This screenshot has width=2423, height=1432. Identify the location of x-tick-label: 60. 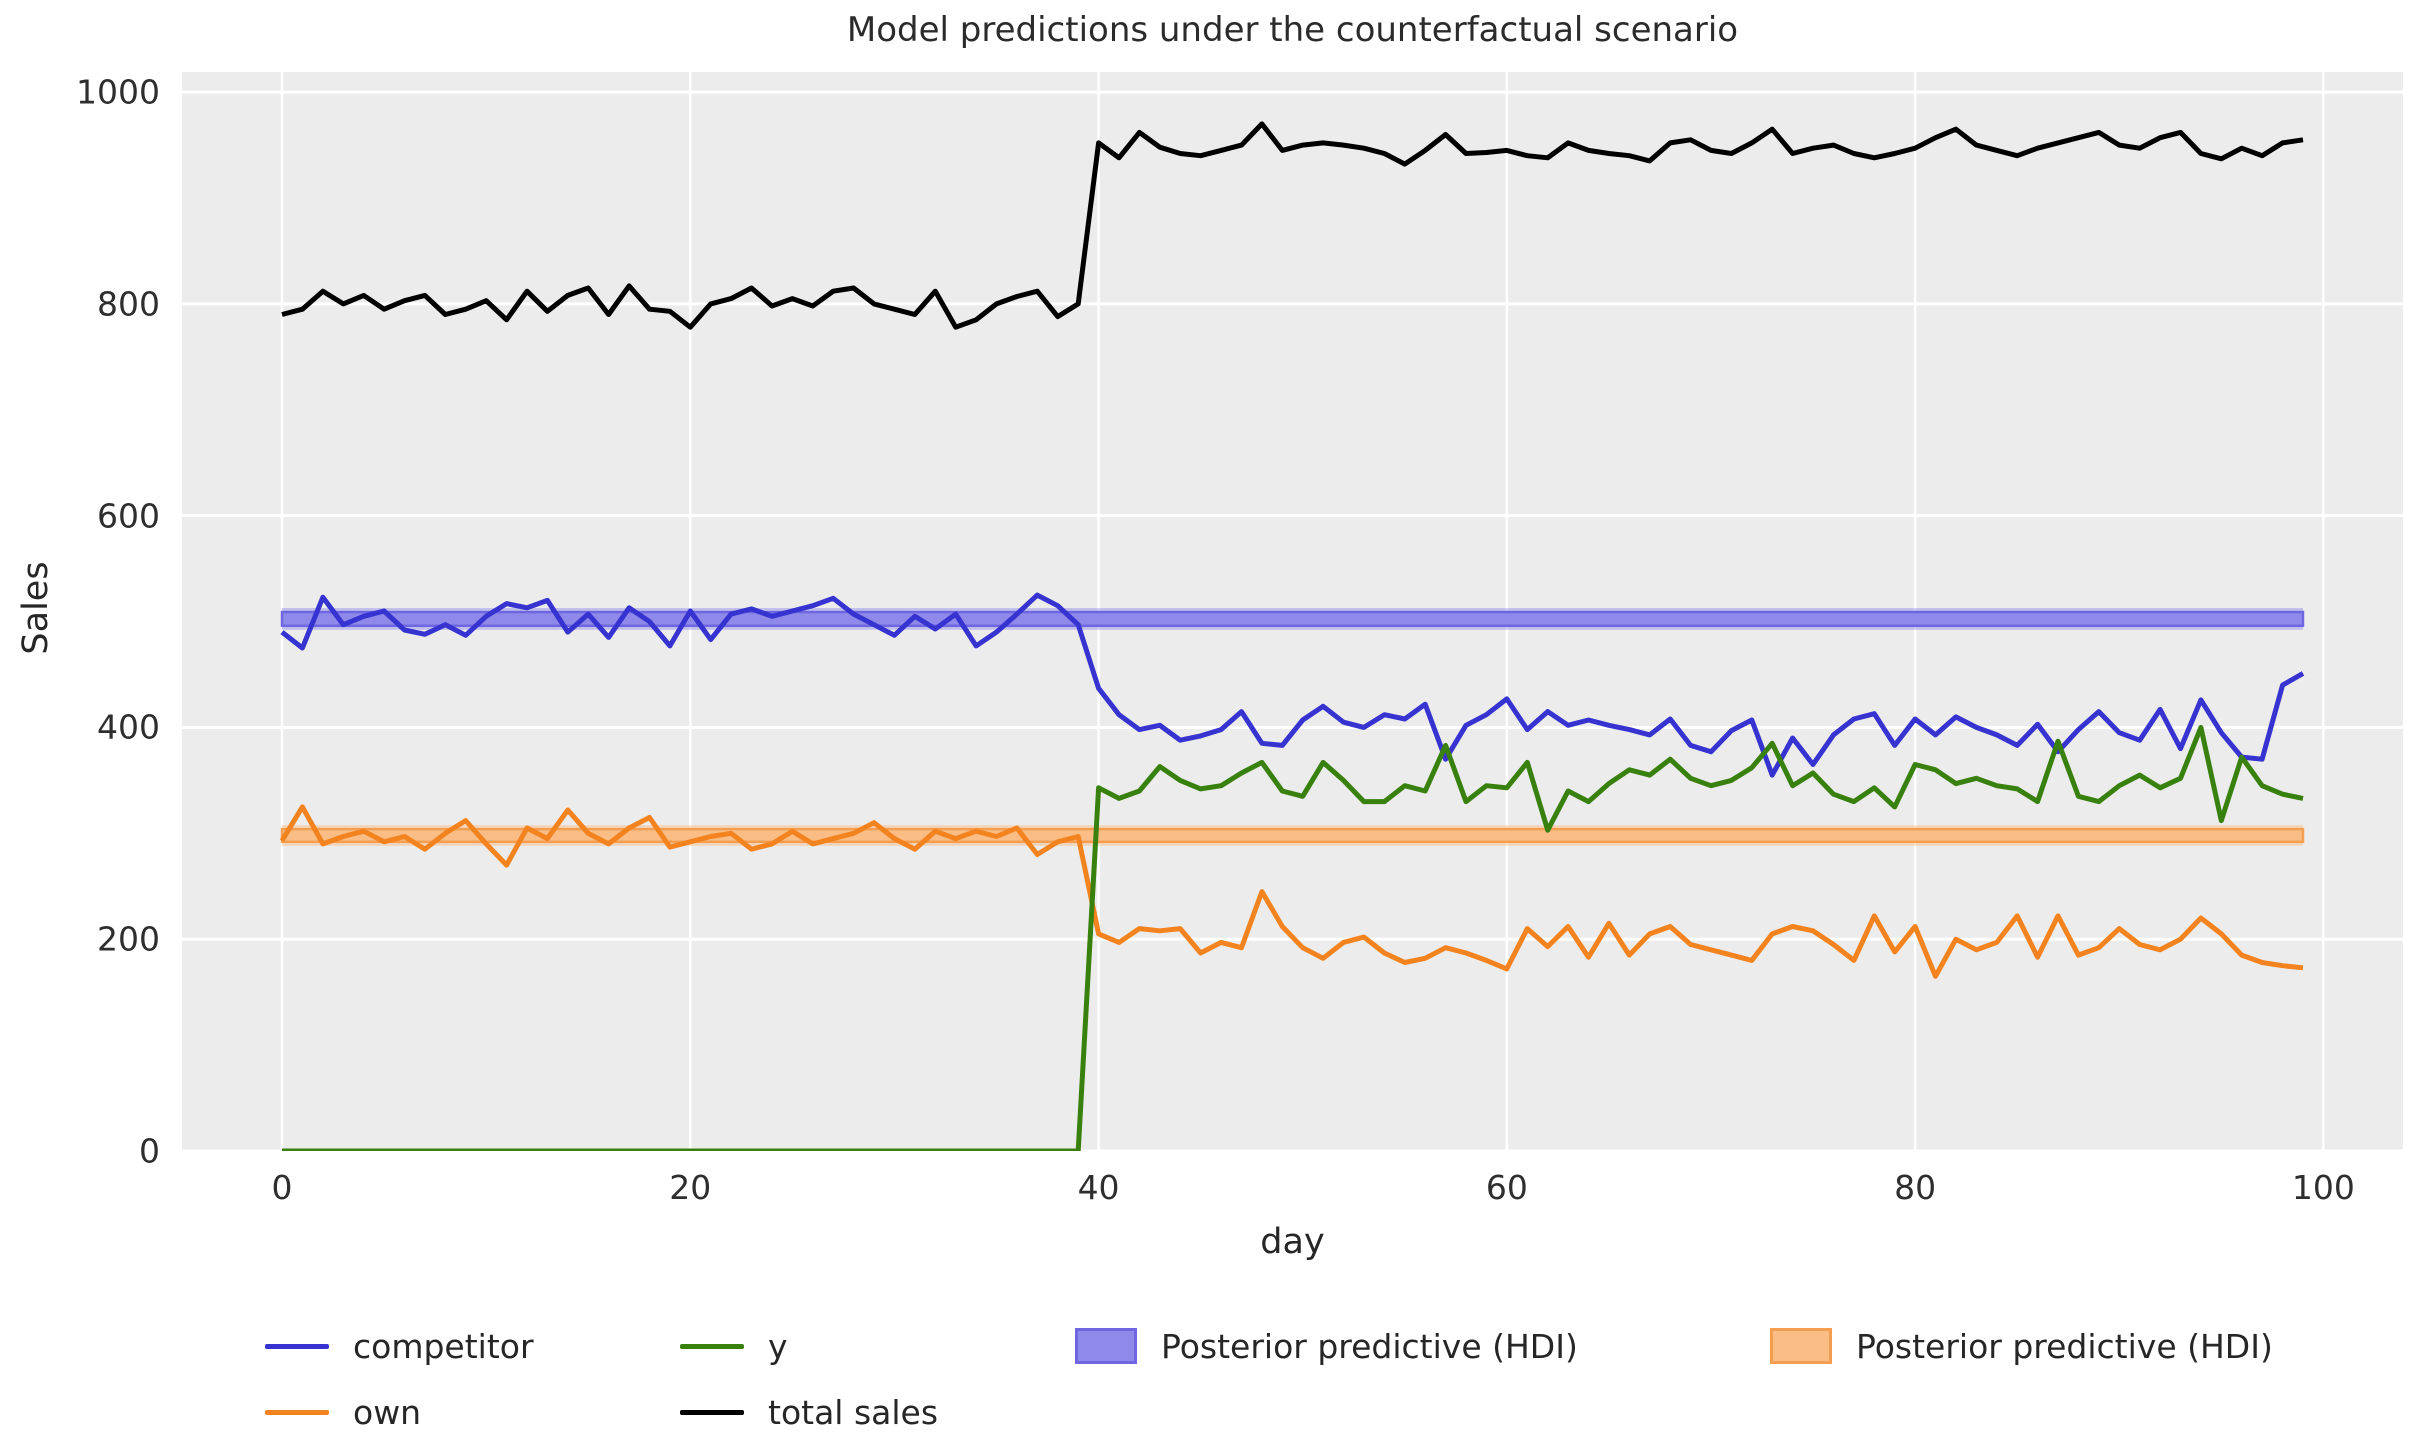
(1506, 1187).